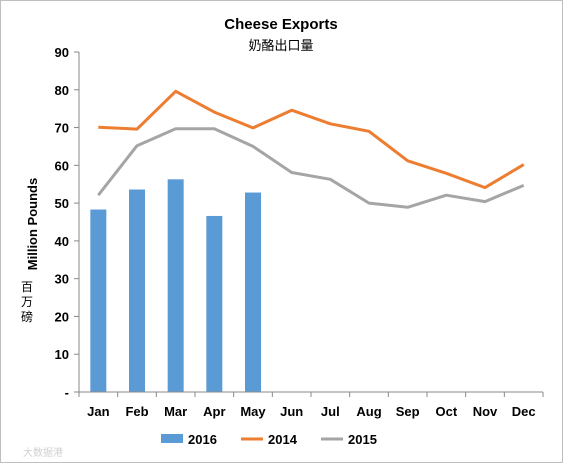 The height and width of the screenshot is (467, 563). Describe the element at coordinates (253, 411) in the screenshot. I see `x-tick-label-may: May` at that location.